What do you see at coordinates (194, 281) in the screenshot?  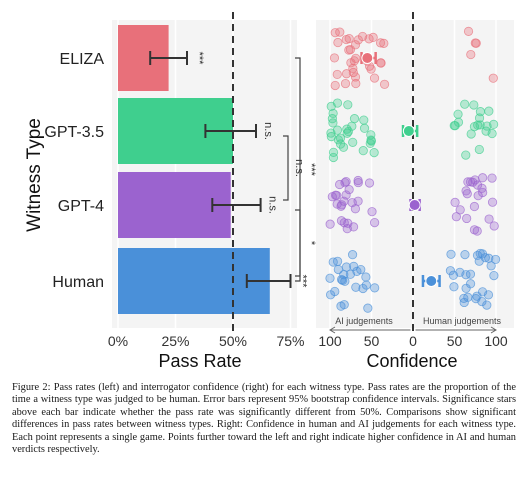 I see `bar-human` at bounding box center [194, 281].